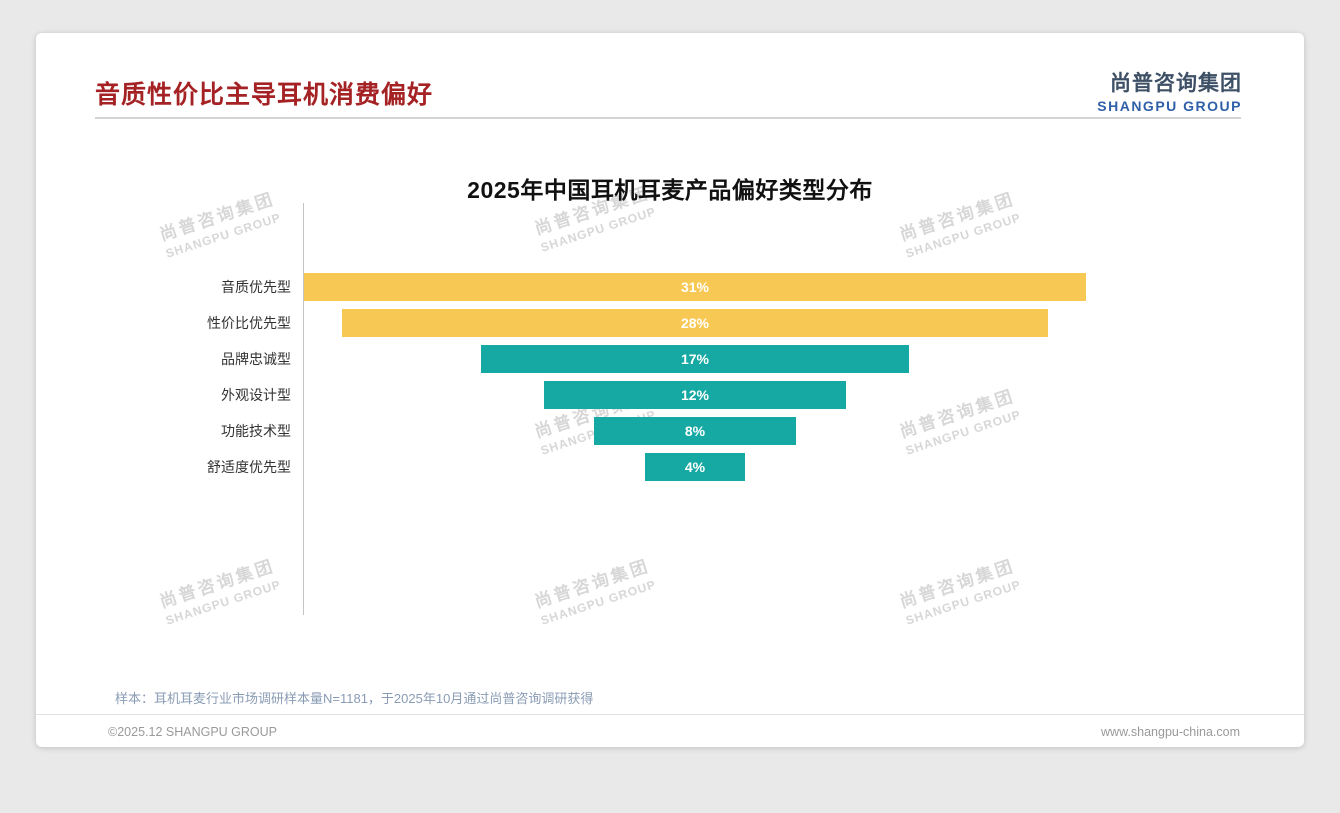 Image resolution: width=1340 pixels, height=813 pixels. I want to click on bar: 28%, so click(695, 323).